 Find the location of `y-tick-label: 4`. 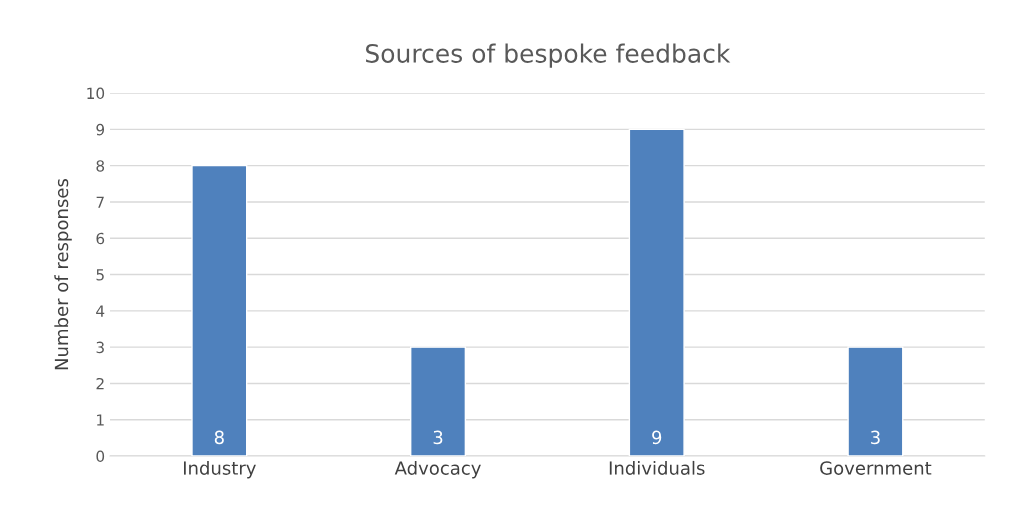

y-tick-label: 4 is located at coordinates (100, 311).